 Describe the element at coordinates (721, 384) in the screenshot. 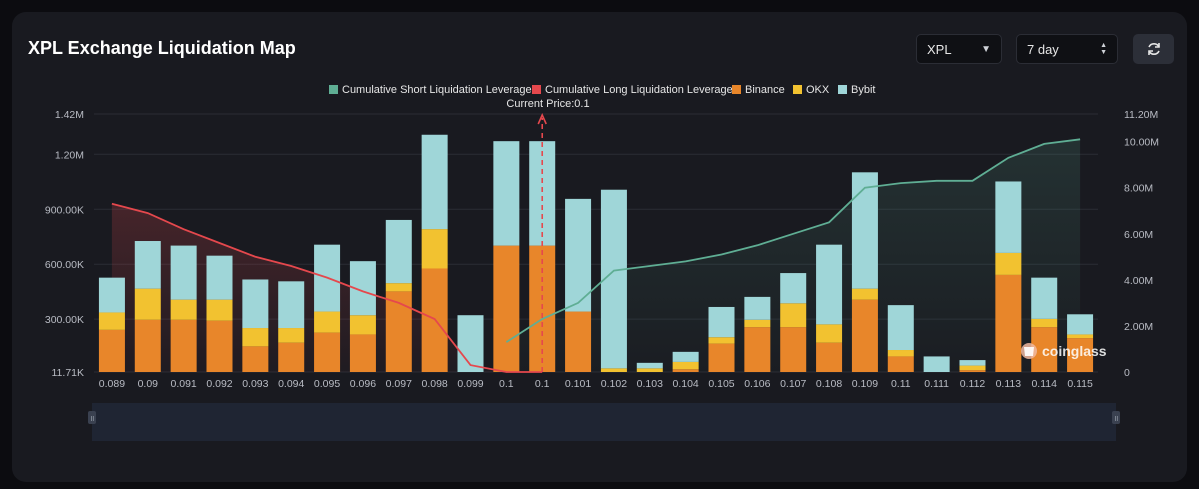

I see `x-tick-label: 0.105` at that location.